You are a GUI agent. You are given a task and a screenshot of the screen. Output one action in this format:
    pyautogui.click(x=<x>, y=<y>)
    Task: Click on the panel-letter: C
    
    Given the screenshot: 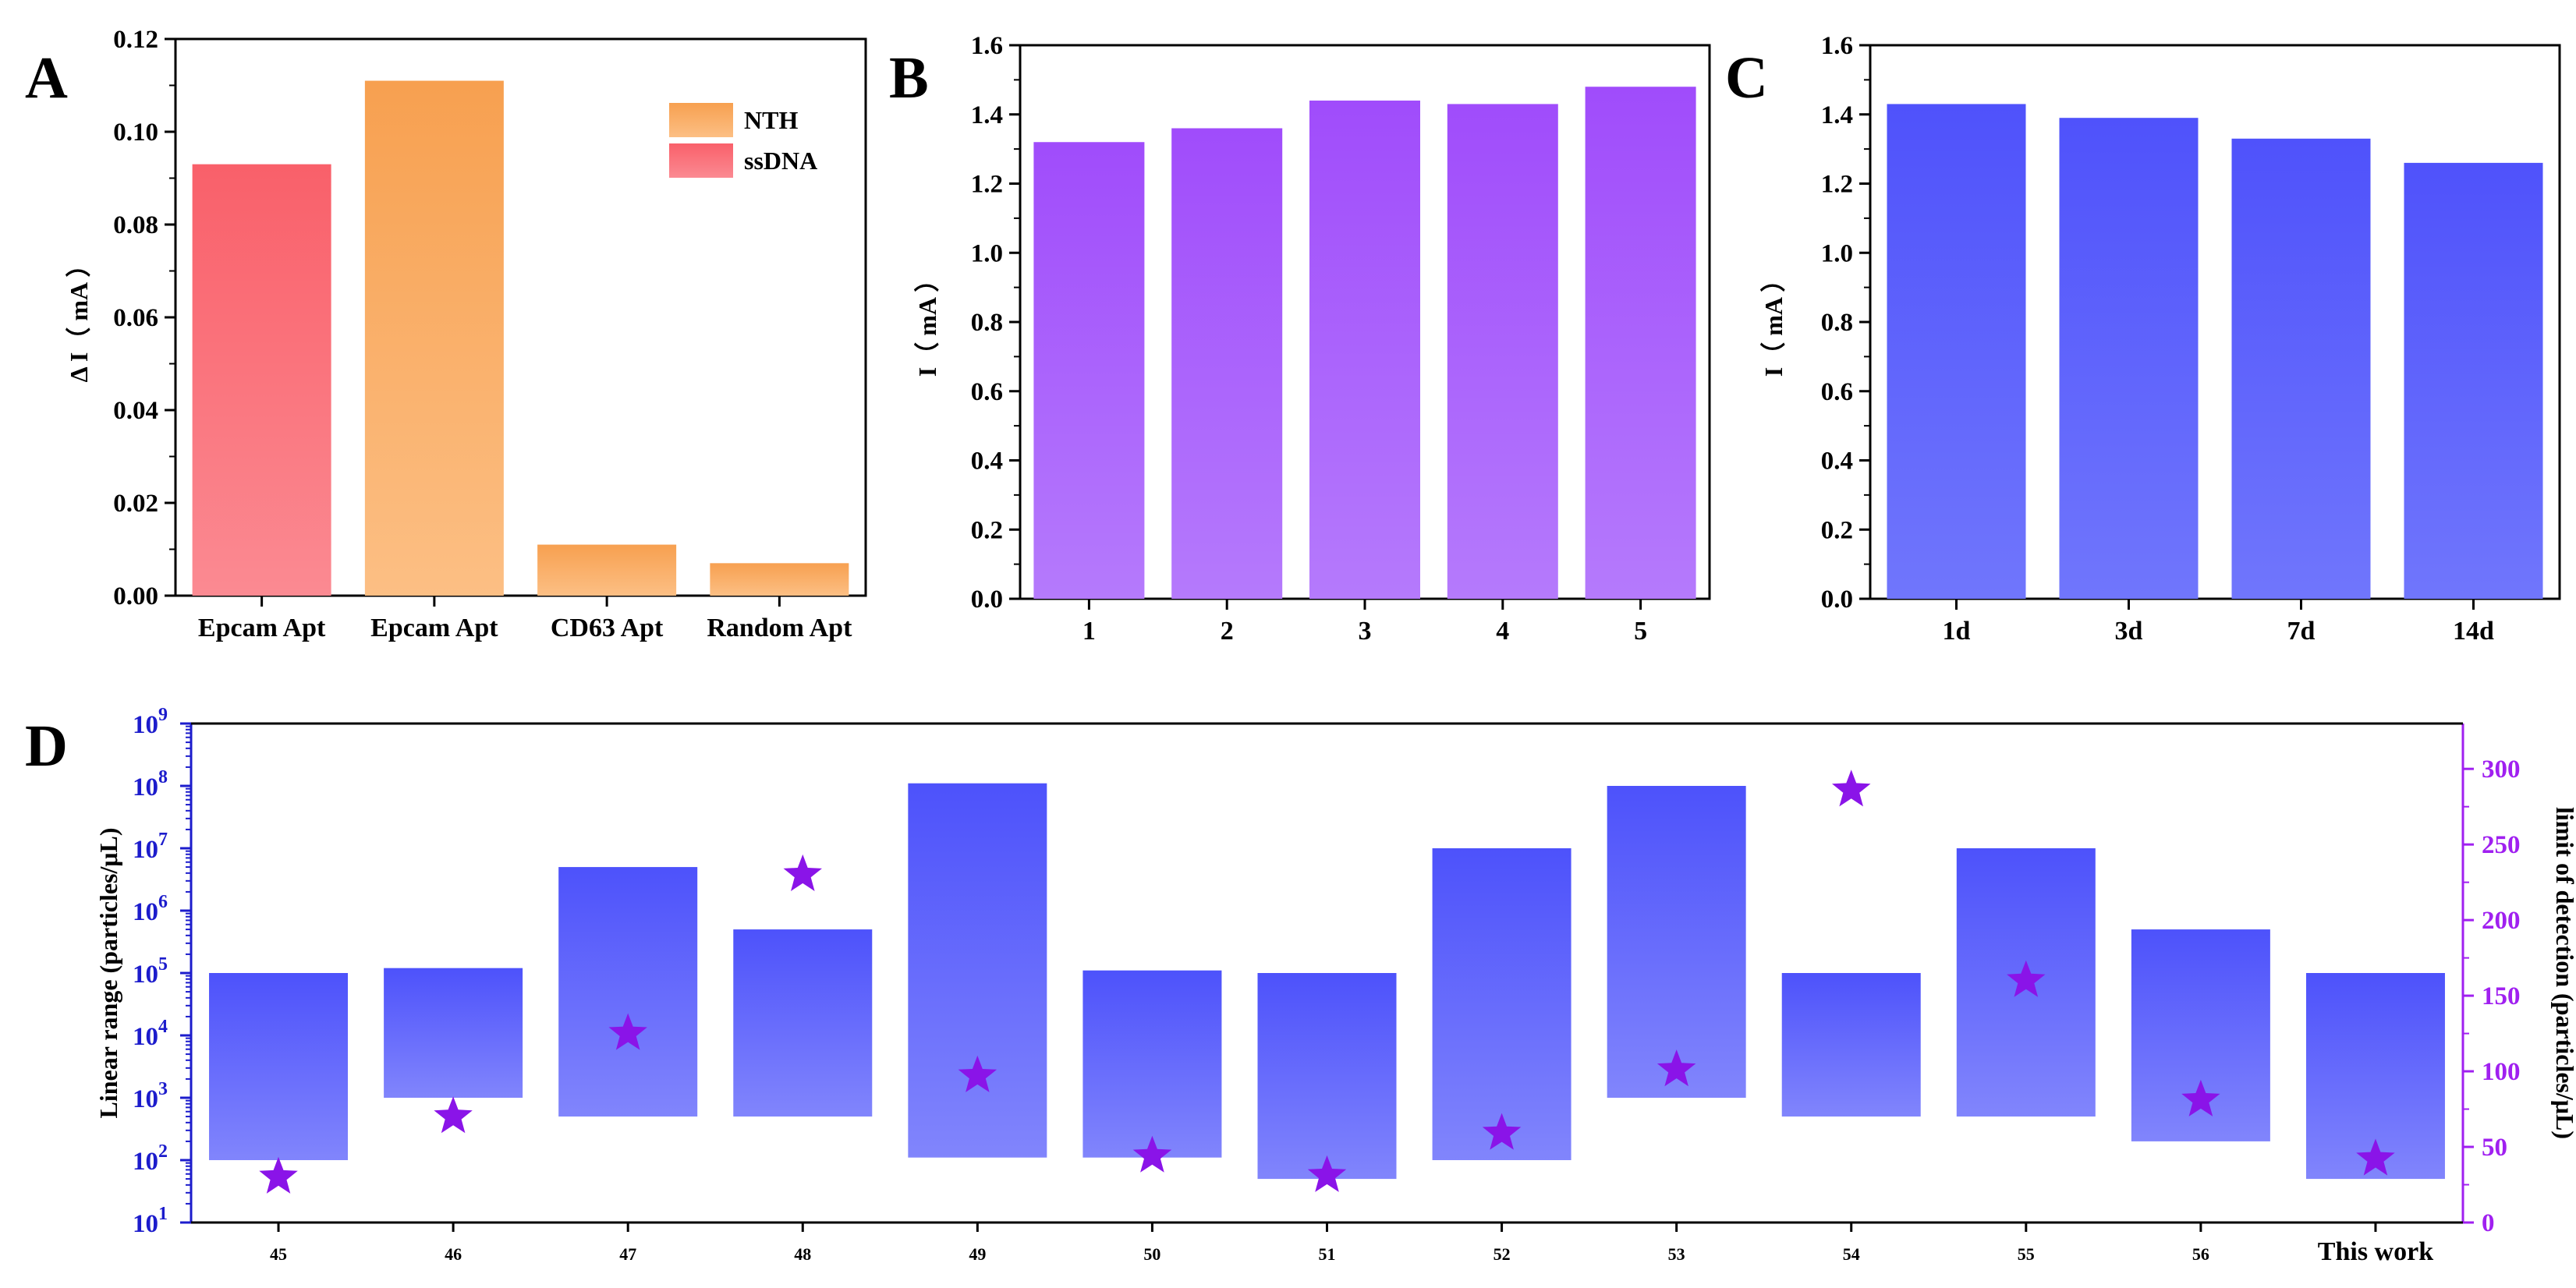 What is the action you would take?
    pyautogui.click(x=1746, y=78)
    